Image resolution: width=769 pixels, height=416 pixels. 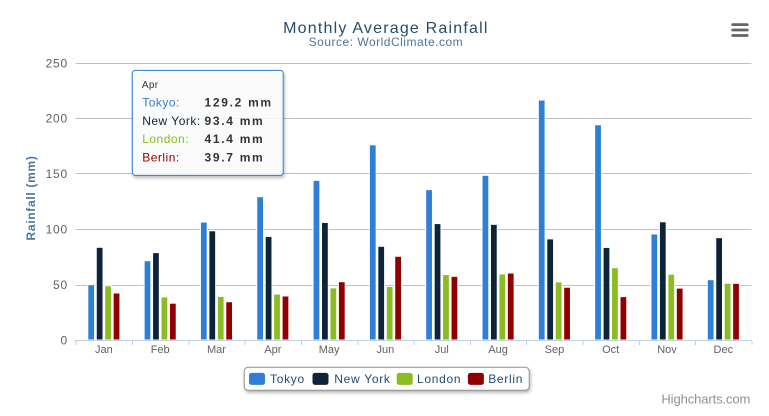 What do you see at coordinates (161, 158) in the screenshot?
I see `svg-text: Berlin:` at bounding box center [161, 158].